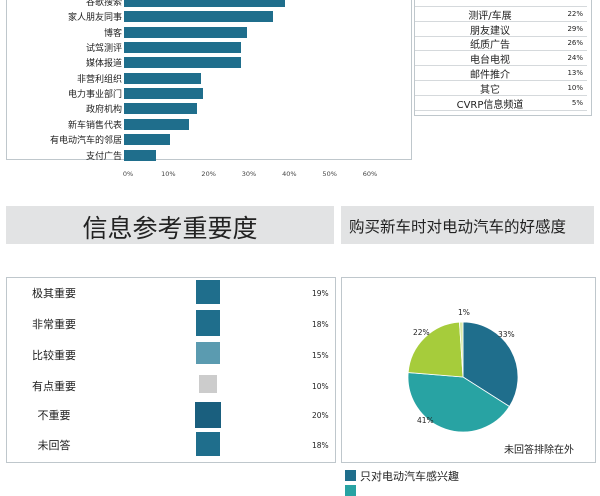 The height and width of the screenshot is (496, 600). What do you see at coordinates (103, 156) in the screenshot?
I see `source-bar-label: 支付广告` at bounding box center [103, 156].